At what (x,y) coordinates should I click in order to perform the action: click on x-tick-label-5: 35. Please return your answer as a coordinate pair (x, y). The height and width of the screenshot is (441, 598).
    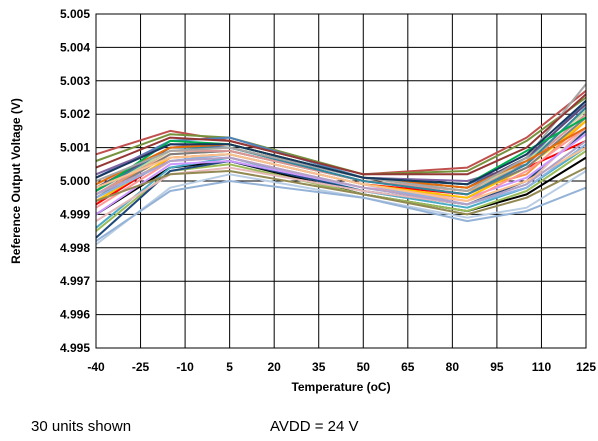
    Looking at the image, I should click on (319, 367).